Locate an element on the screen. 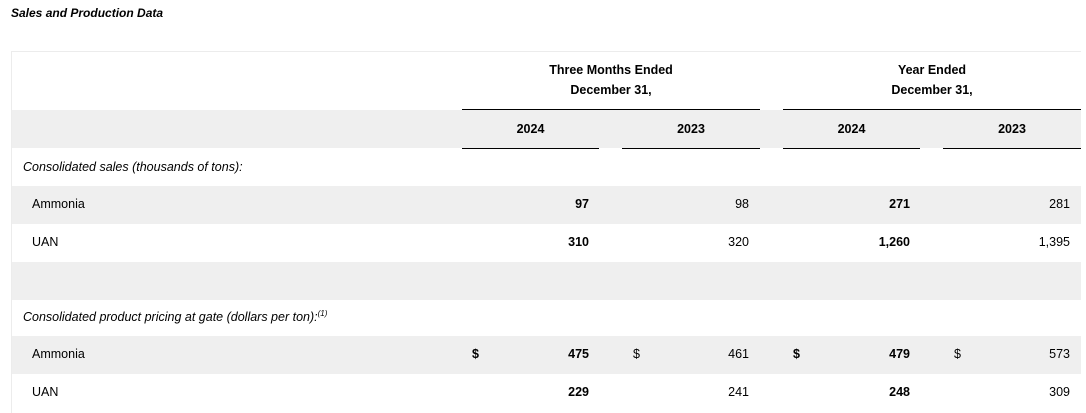 This screenshot has height=413, width=1086. value-cell: 1,260 is located at coordinates (894, 242).